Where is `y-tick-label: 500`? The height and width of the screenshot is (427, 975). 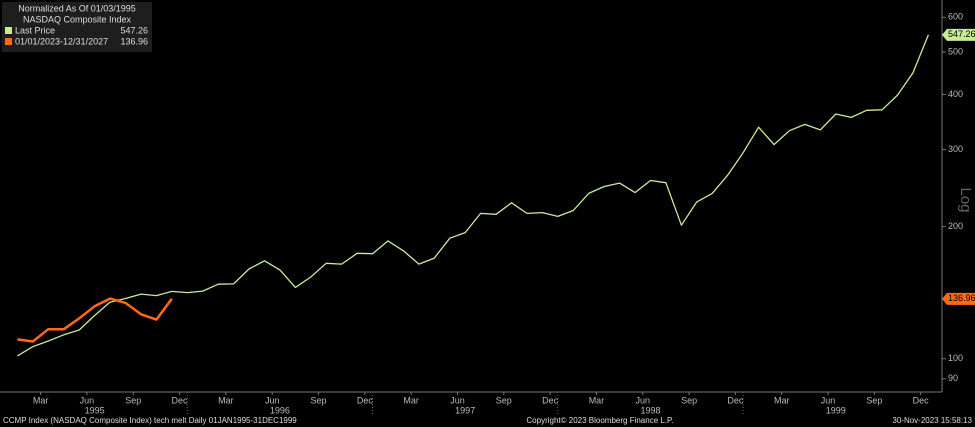
y-tick-label: 500 is located at coordinates (955, 51).